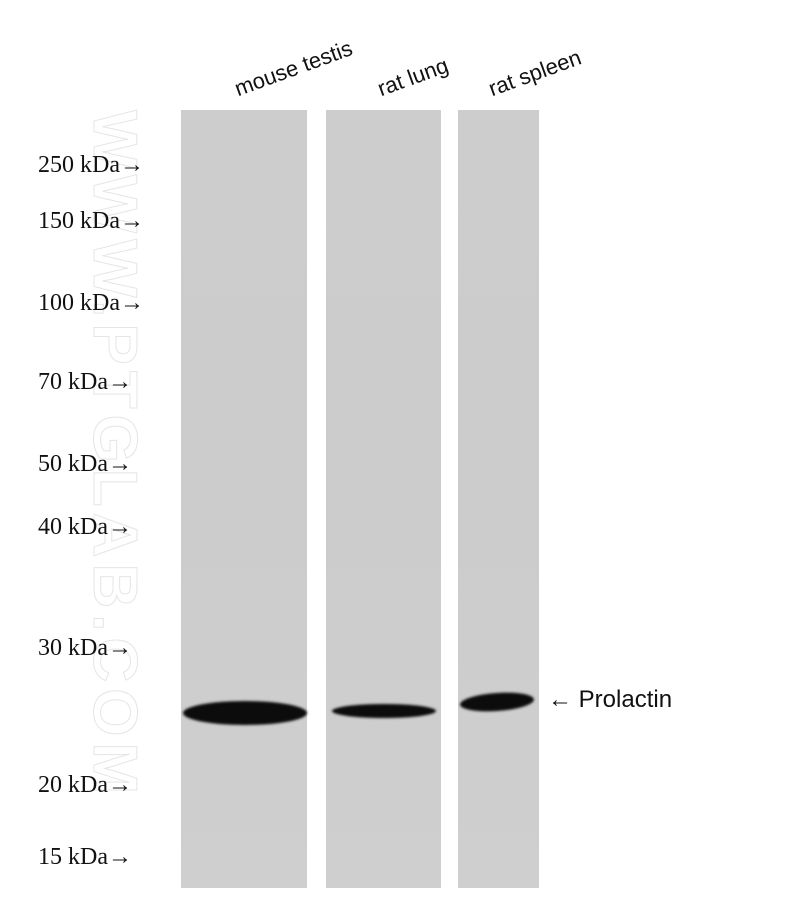 The image size is (800, 910). What do you see at coordinates (497, 702) in the screenshot?
I see `band-rat-spleen` at bounding box center [497, 702].